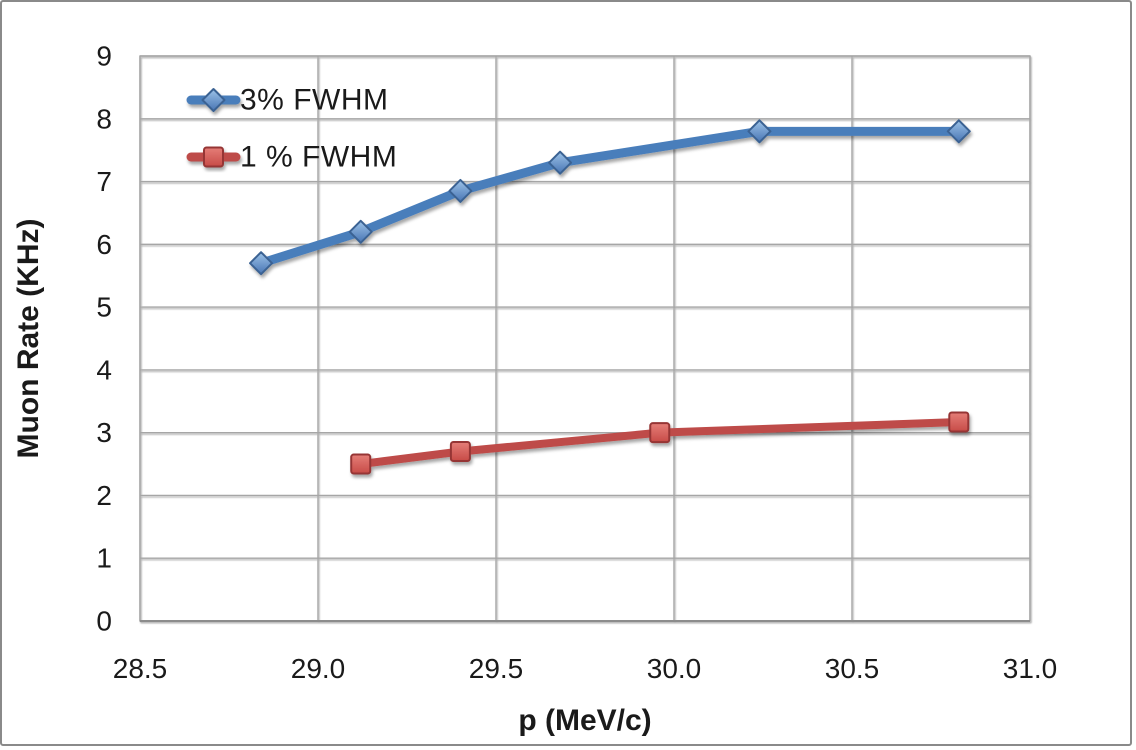  I want to click on y-axis-title: Muon Rate (KHz), so click(28, 339).